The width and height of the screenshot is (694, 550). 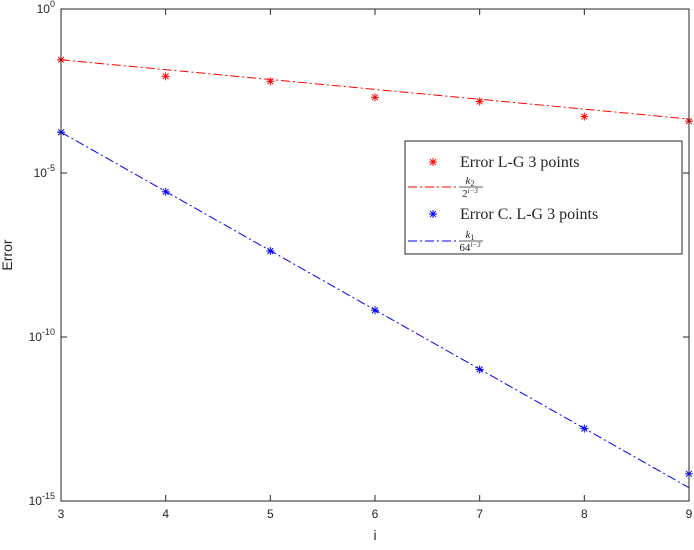 I want to click on y-tick-label: 10⁻¹⁰, so click(x=42, y=335).